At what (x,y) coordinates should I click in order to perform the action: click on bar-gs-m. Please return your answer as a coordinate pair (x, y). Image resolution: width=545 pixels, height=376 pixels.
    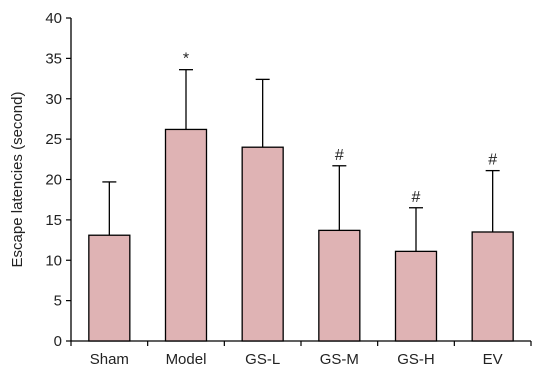
    Looking at the image, I should click on (339, 285).